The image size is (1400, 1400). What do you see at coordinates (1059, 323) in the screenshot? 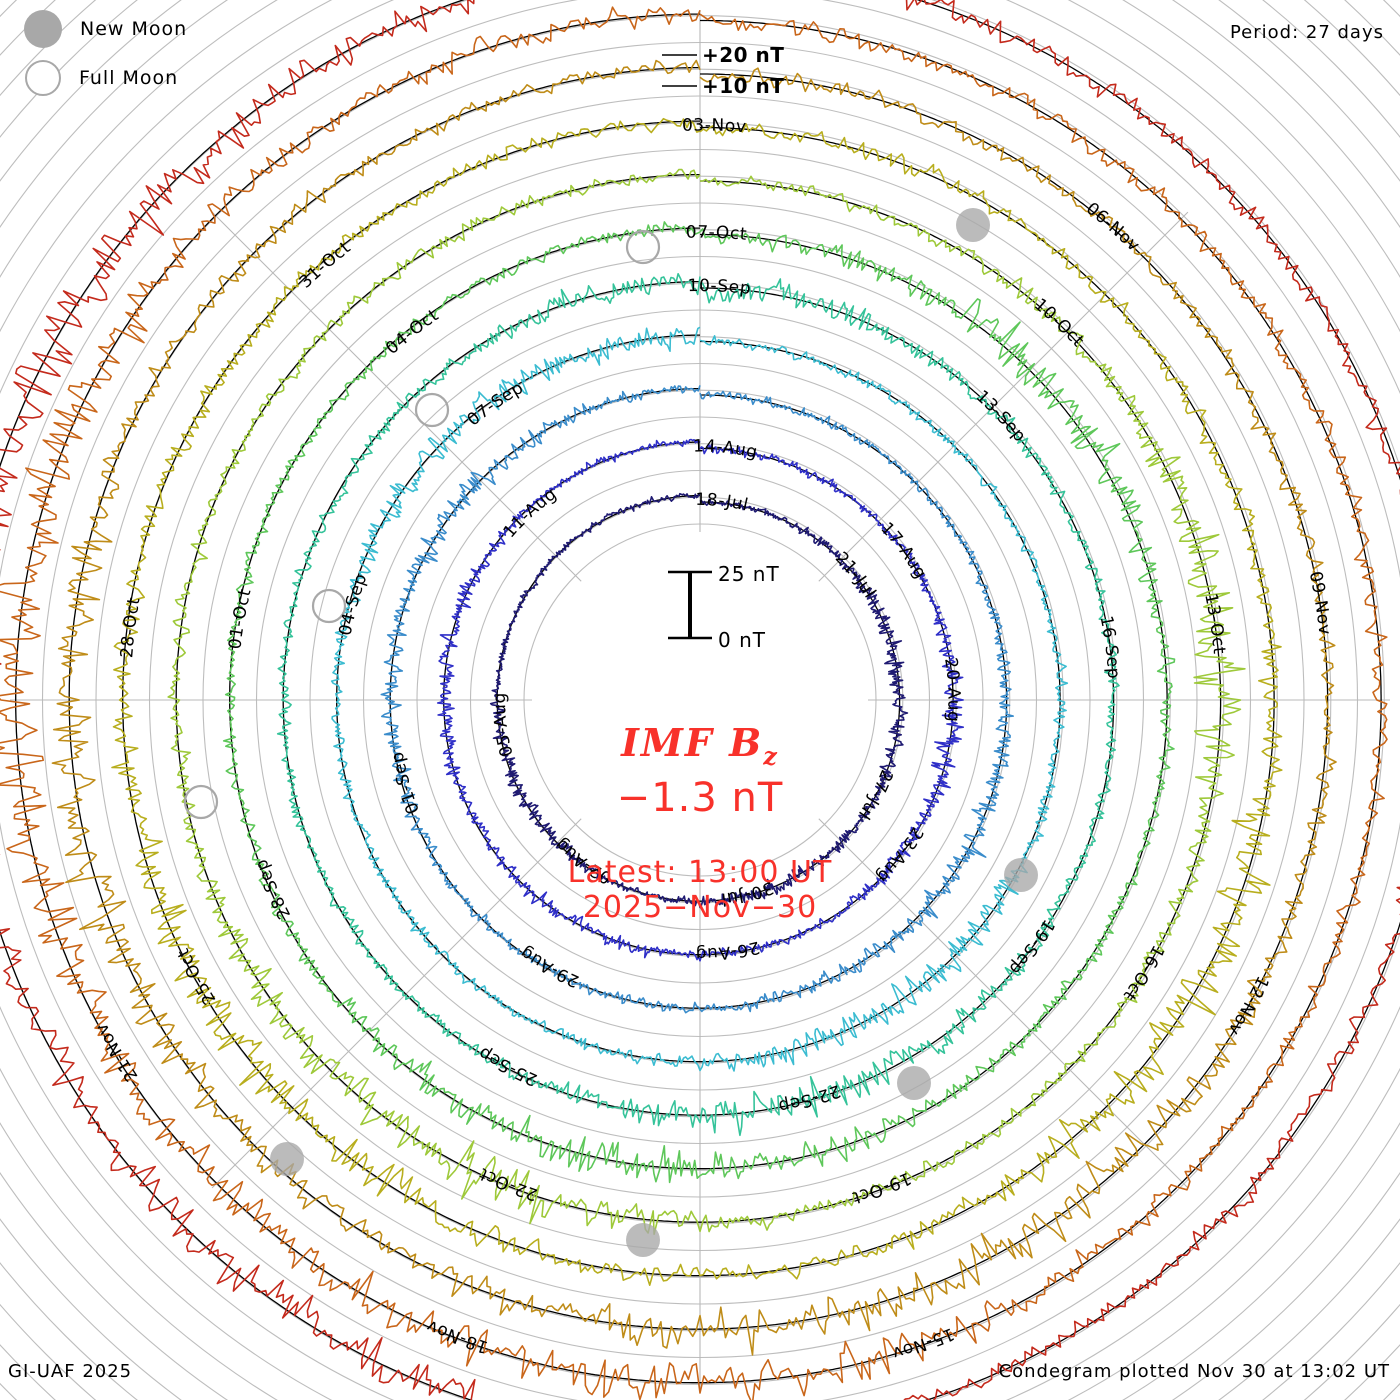
I see `date-label: 10-Oct` at bounding box center [1059, 323].